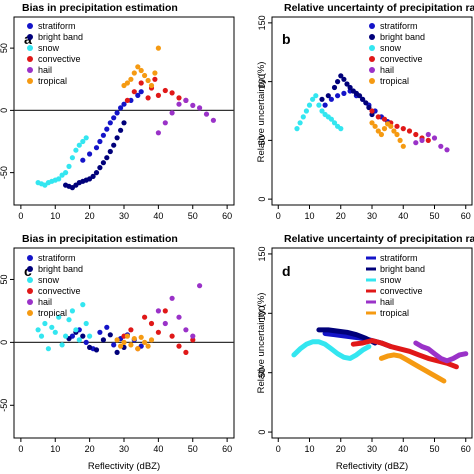 The width and height of the screenshot is (474, 474). I want to click on panel-a-legend-label: bright band, so click(60, 37).